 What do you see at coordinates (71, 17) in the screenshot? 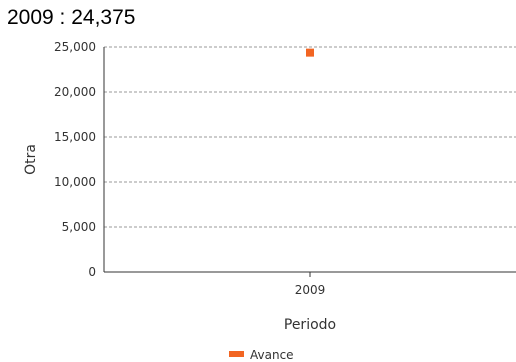
I see `chart-headline: 2009 : 24,375` at bounding box center [71, 17].